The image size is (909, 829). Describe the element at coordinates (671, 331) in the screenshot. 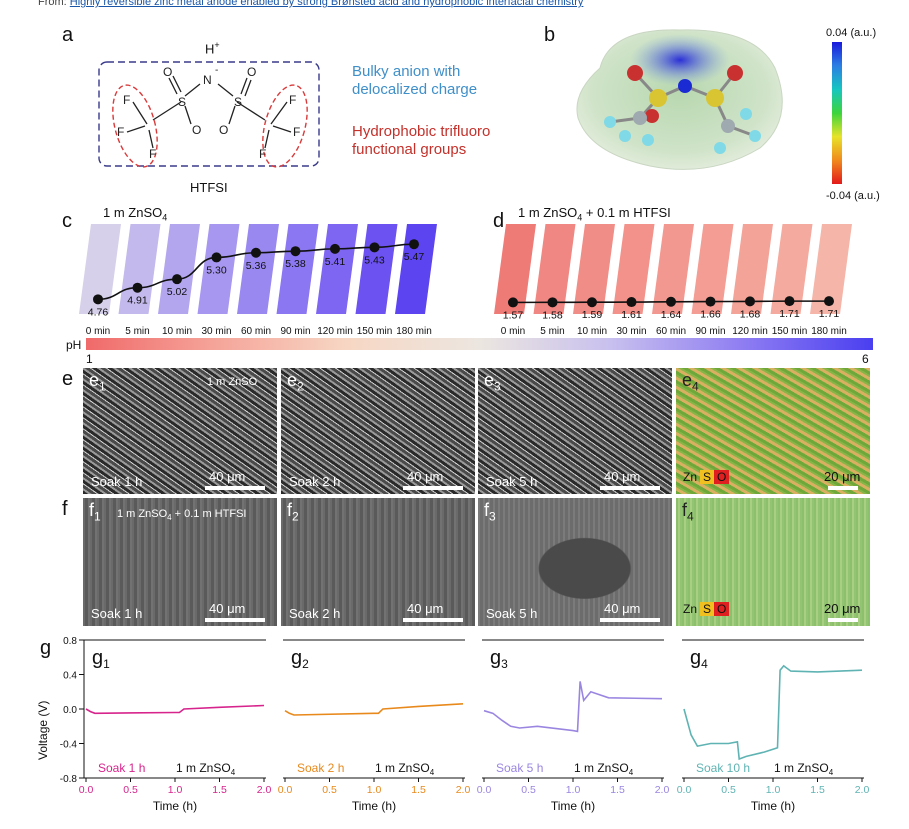

I see `d-time-label: 60 min` at that location.